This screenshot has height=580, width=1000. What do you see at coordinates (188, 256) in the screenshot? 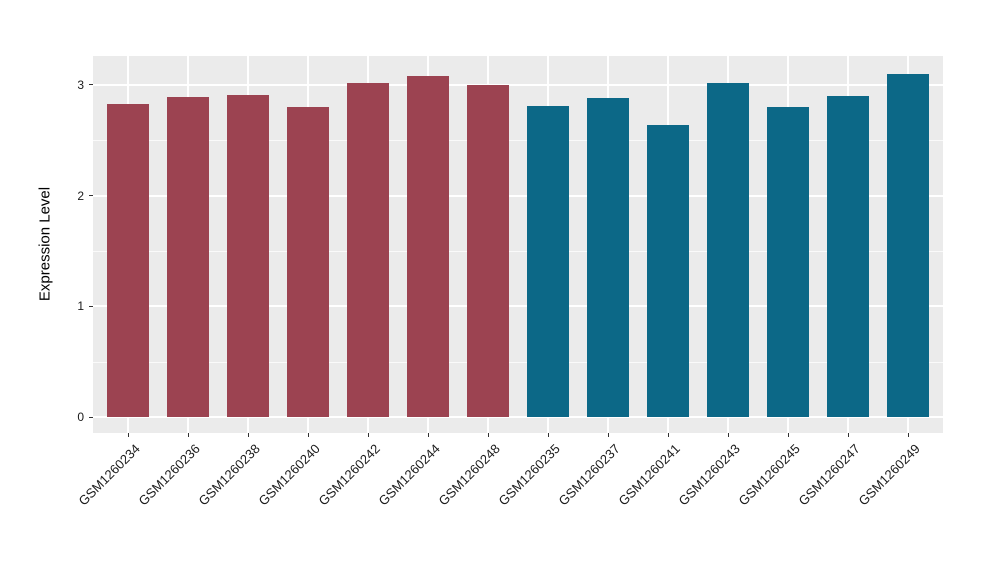
I see `bar-GSM1260236` at bounding box center [188, 256].